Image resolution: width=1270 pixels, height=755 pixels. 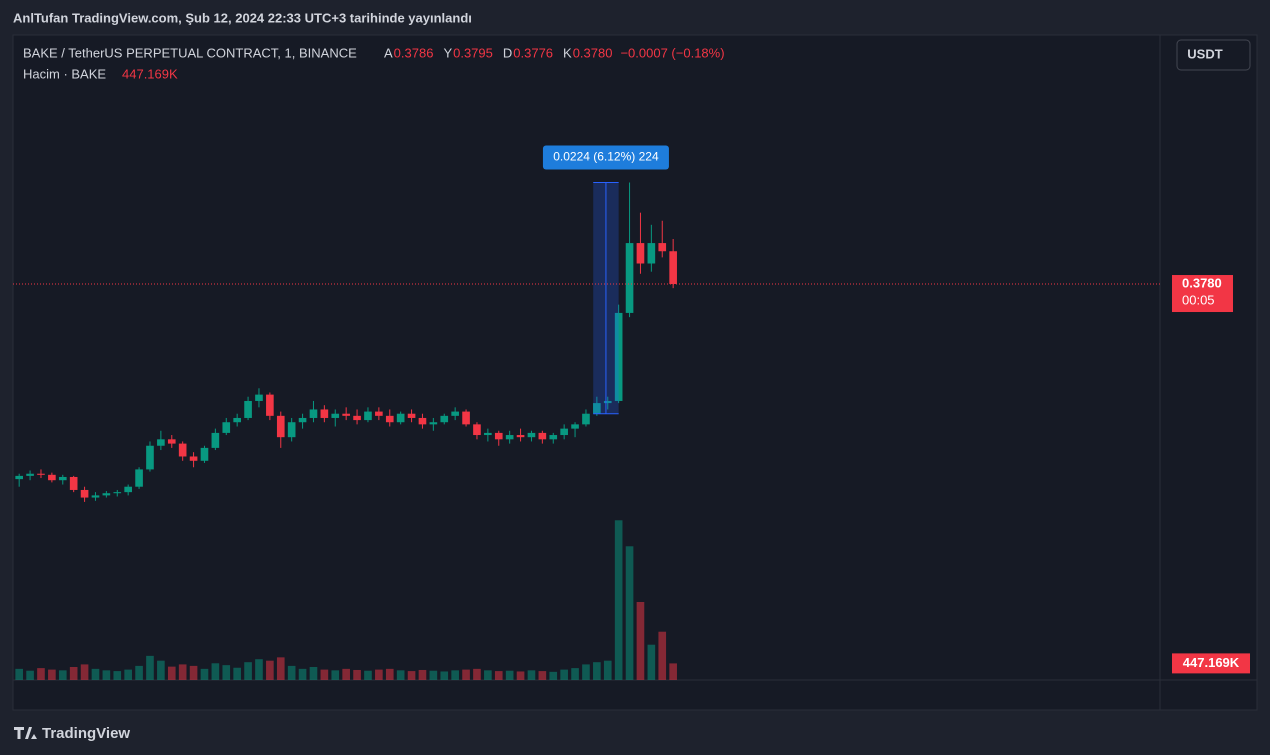 What do you see at coordinates (473, 52) in the screenshot?
I see `ohlc-value: 0.3795` at bounding box center [473, 52].